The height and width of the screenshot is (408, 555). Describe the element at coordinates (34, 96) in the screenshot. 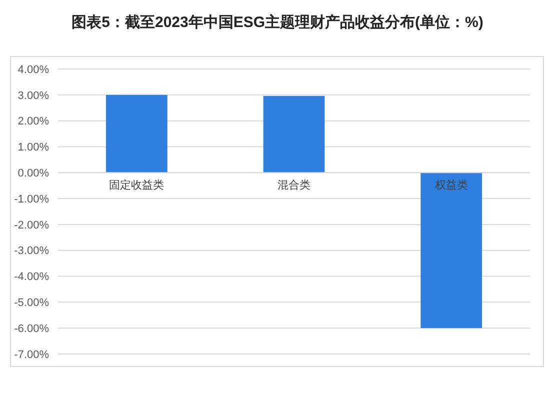

I see `y-tick-label: 3.00%` at that location.